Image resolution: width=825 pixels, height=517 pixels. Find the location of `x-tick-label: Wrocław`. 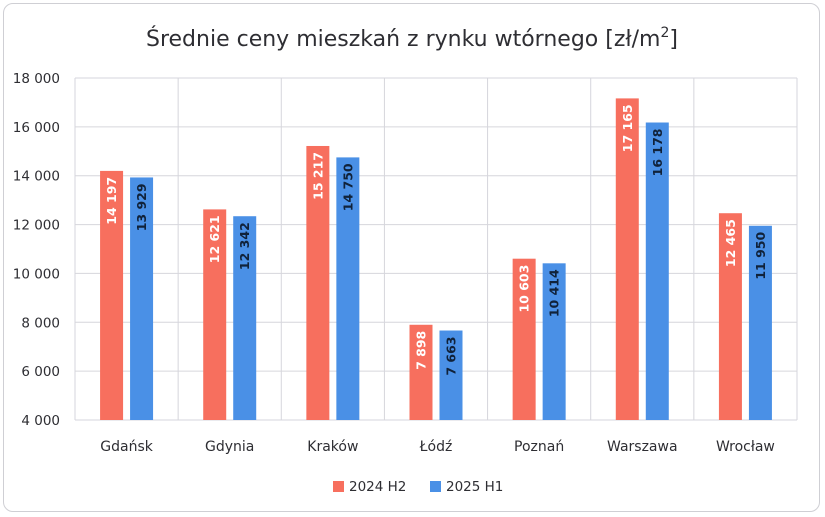

x-tick-label: Wrocław is located at coordinates (745, 447).